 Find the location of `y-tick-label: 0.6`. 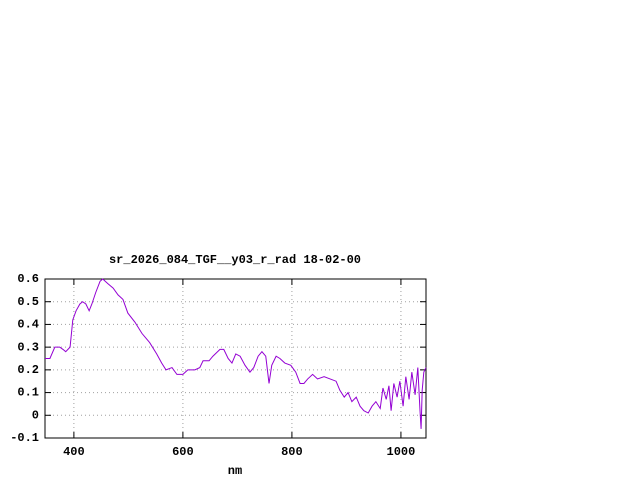

y-tick-label: 0.6 is located at coordinates (28, 279).